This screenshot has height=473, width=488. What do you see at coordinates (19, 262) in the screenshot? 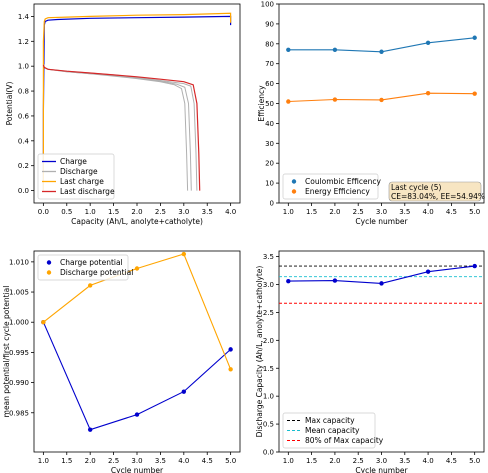
I see `y-tick-label: 1.010` at bounding box center [19, 262].